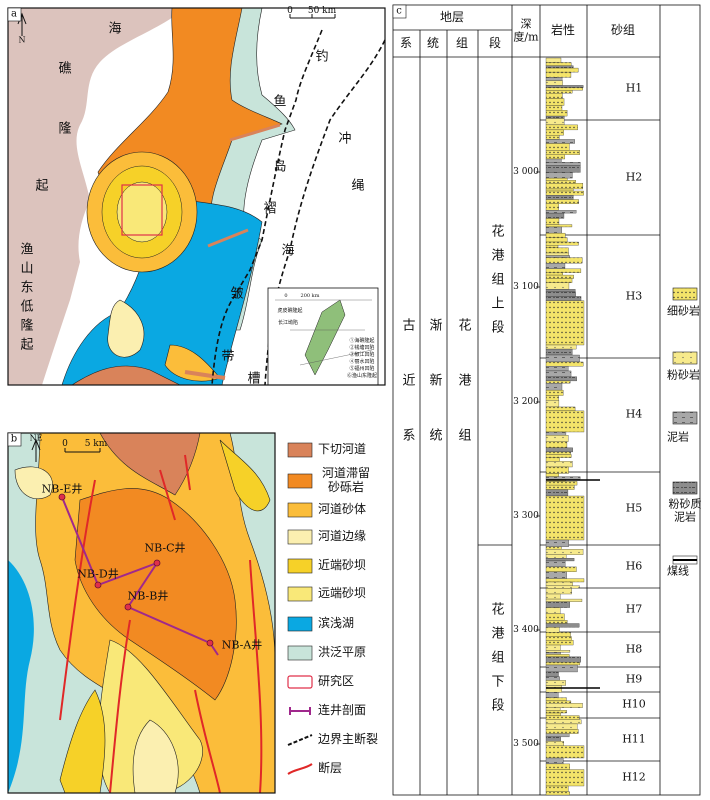 The width and height of the screenshot is (710, 800). I want to click on sand-group: H11, so click(634, 739).